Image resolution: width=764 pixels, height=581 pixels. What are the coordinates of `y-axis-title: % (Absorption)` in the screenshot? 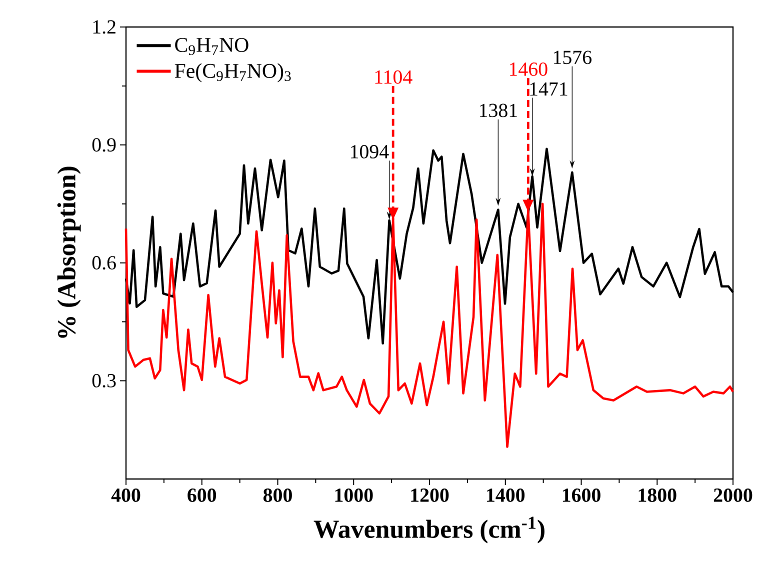 It's located at (69, 252).